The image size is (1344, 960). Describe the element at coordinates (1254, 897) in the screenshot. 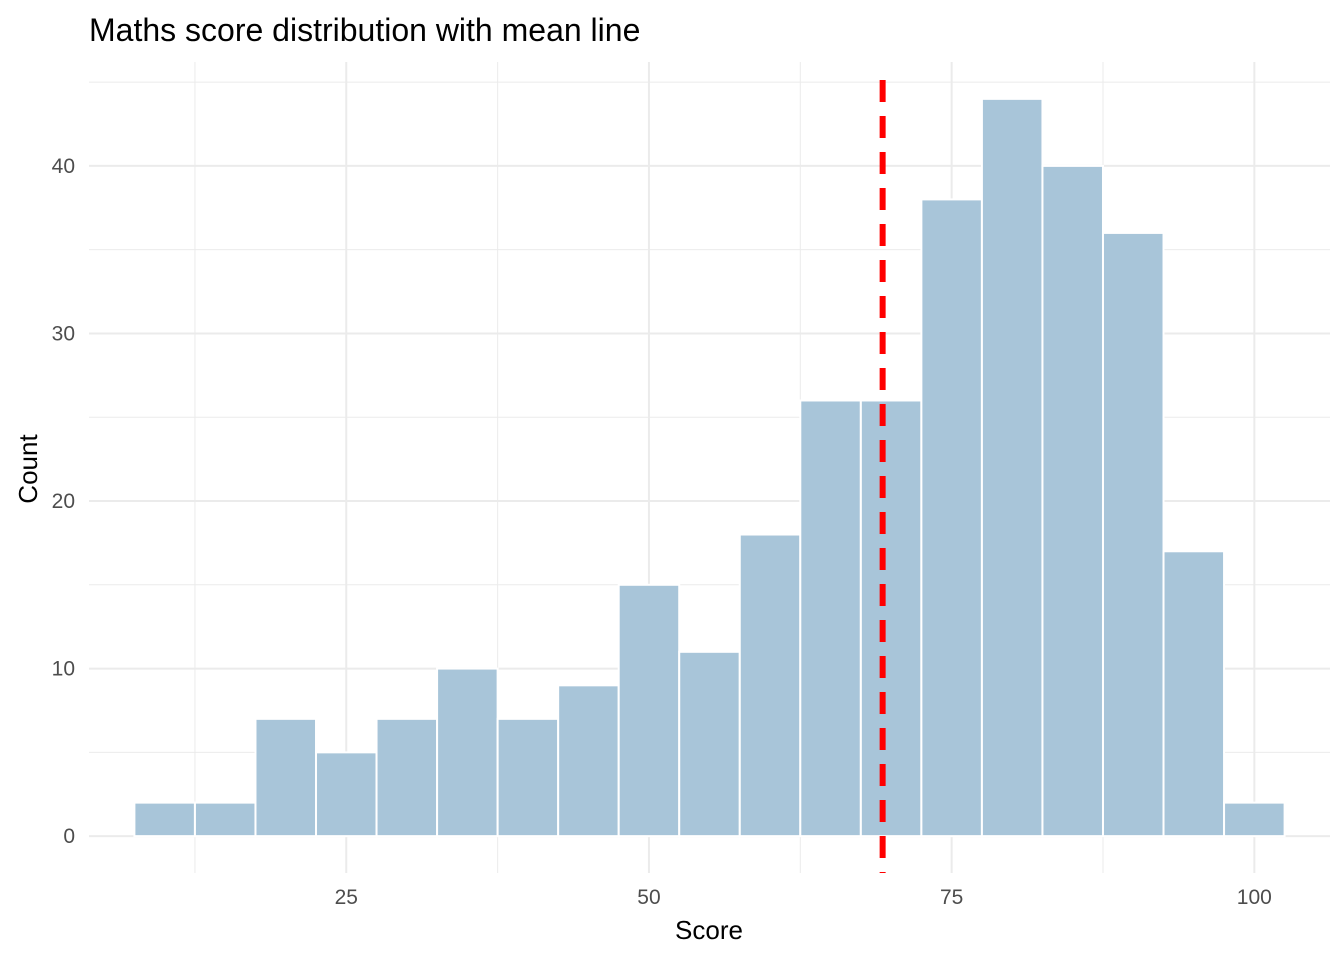

I see `x-tick-label: 100` at that location.